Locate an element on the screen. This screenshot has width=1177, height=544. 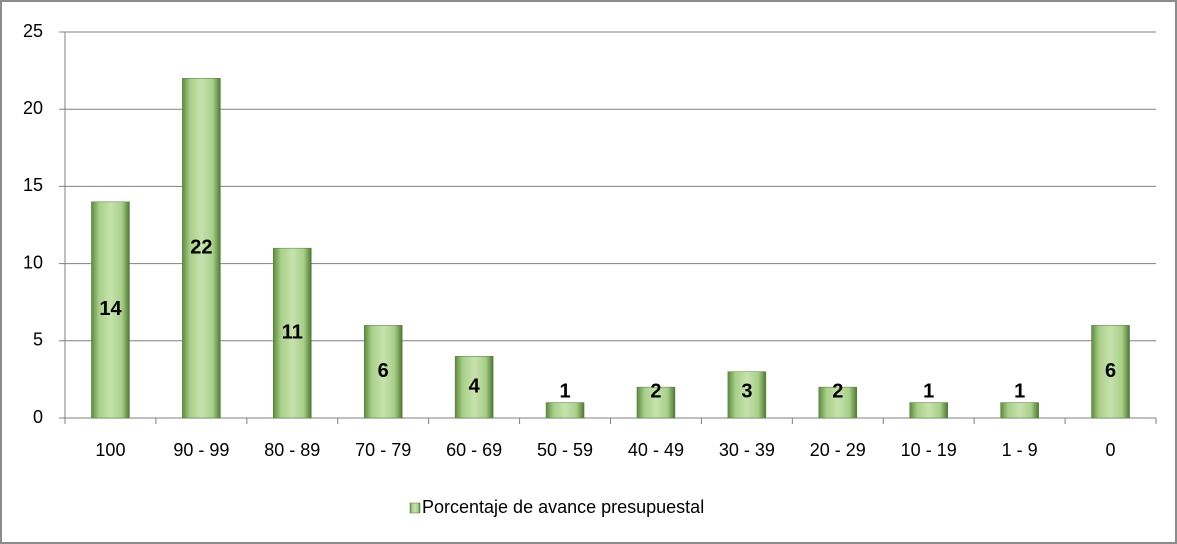
x-tick-label: 30 - 39 is located at coordinates (747, 450).